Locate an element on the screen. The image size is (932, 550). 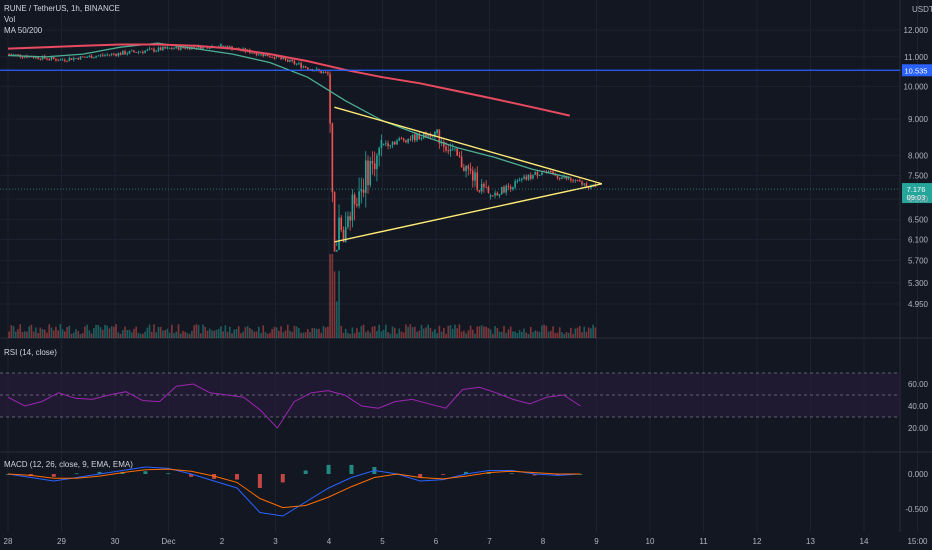
x-tick-label: 11 is located at coordinates (703, 541).